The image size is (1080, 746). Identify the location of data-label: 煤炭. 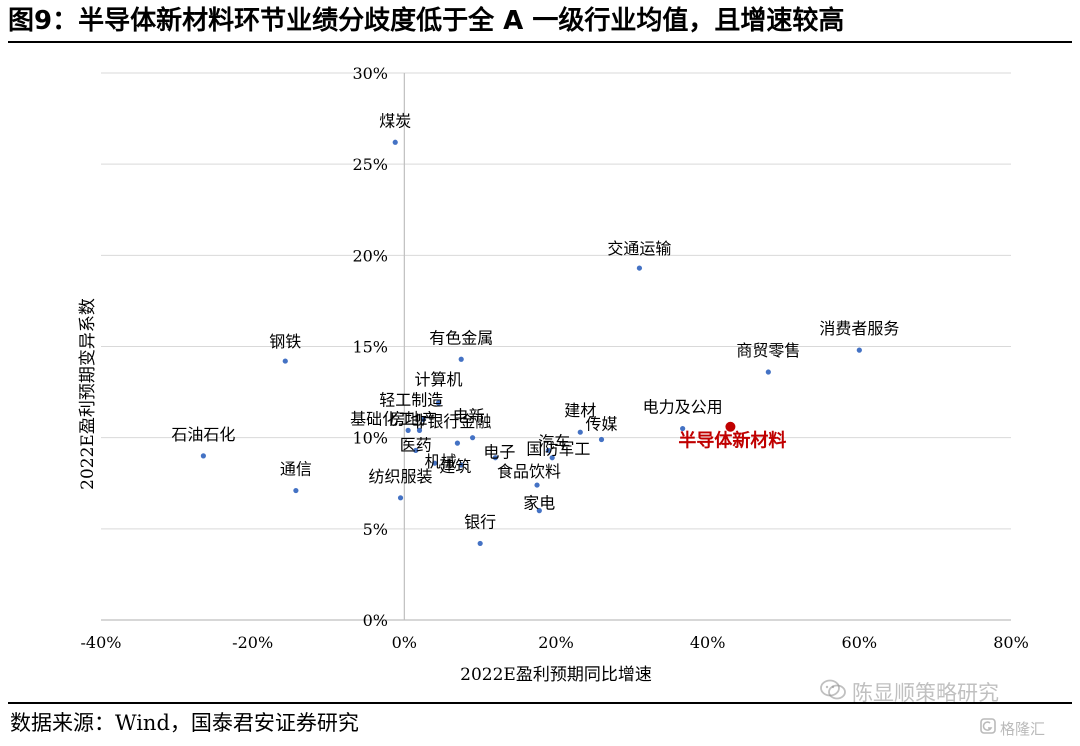
(395, 120).